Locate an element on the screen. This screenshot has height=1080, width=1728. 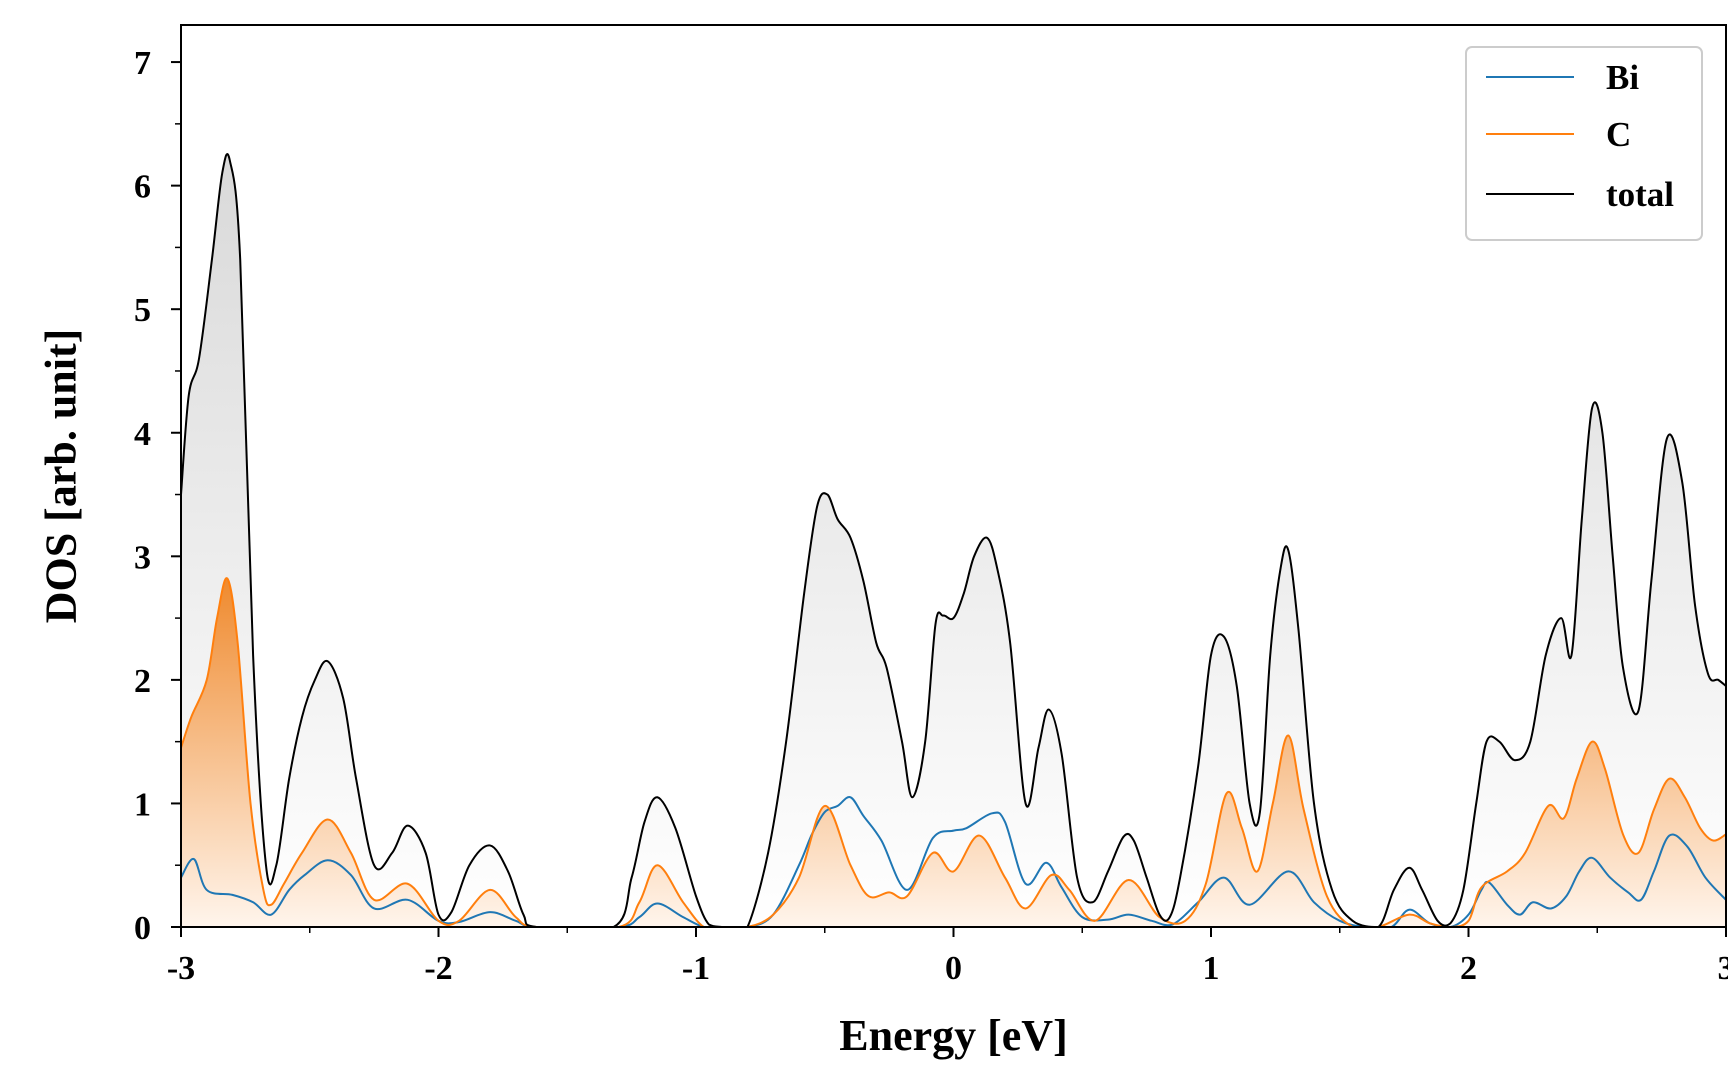
y-tick-label: 6 is located at coordinates (142, 187).